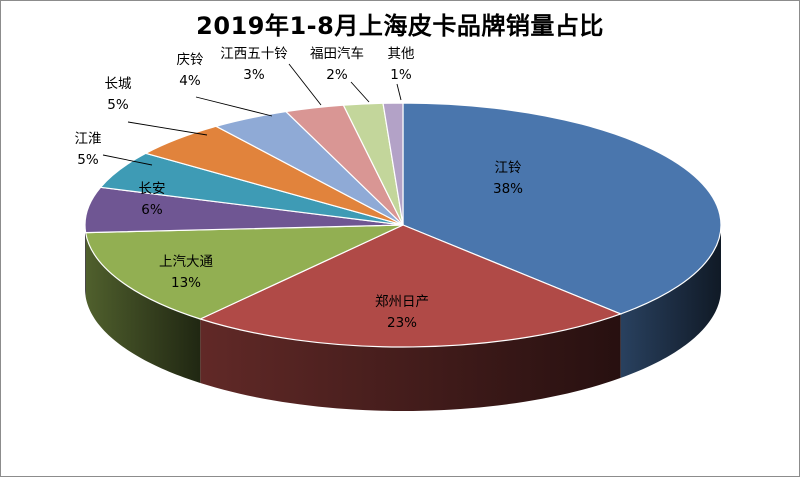  I want to click on pie-slice-长安, so click(244, 210).